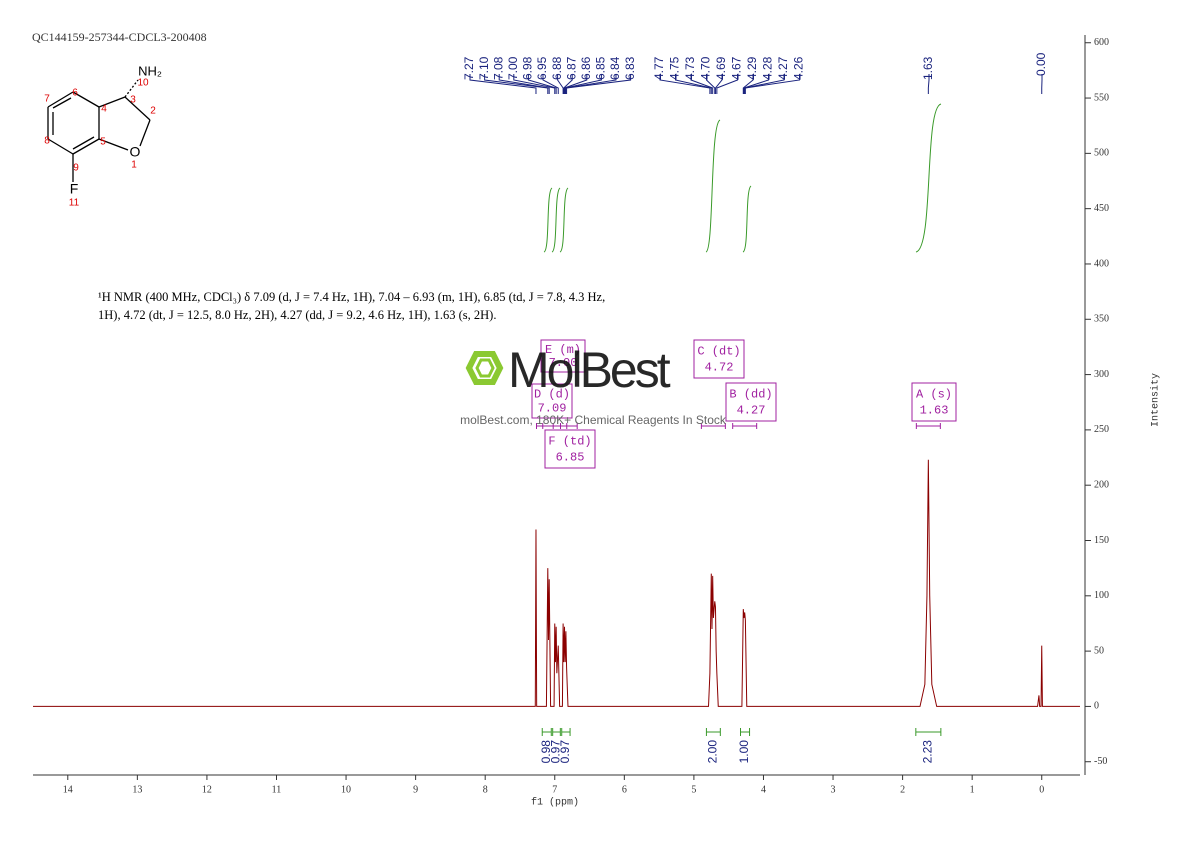 This screenshot has height=841, width=1190. I want to click on atom-label: O, so click(135, 152).